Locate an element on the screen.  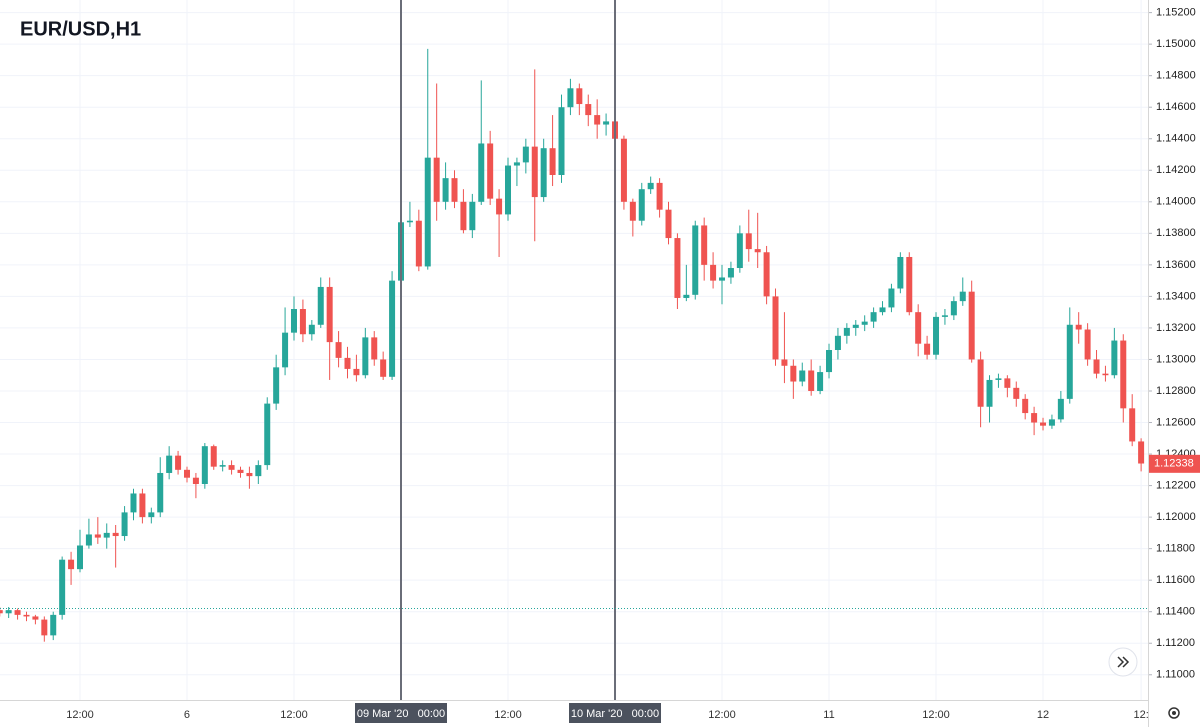
y-tick-label: 1.11000 is located at coordinates (1175, 675).